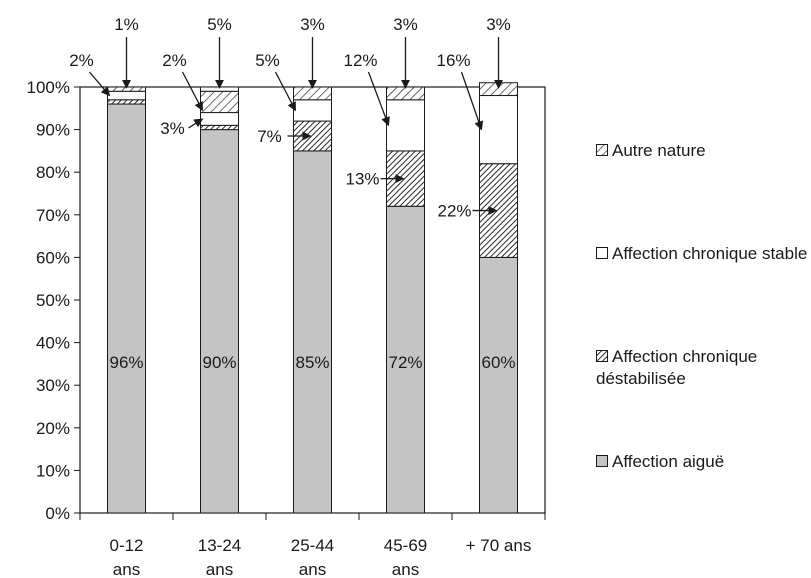 Image resolution: width=811 pixels, height=578 pixels. Describe the element at coordinates (57, 513) in the screenshot. I see `y-tick-label: 0%` at that location.